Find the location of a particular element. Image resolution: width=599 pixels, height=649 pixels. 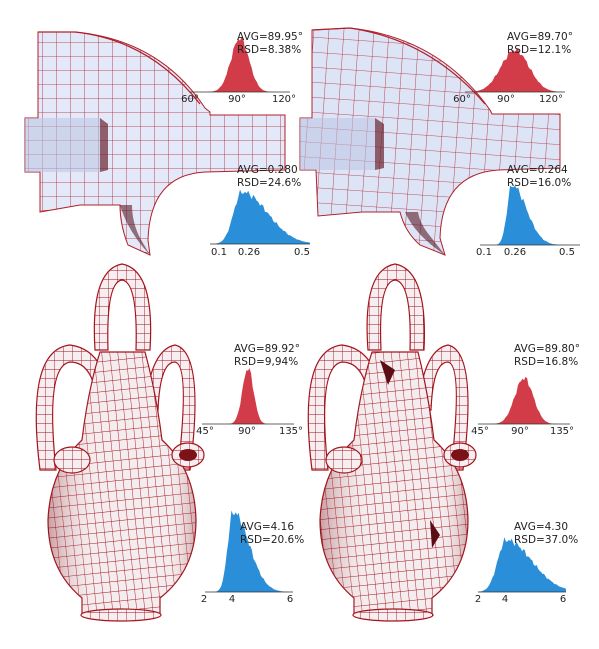

angle-avg-bottom-left: AVG=89.92° is located at coordinates (267, 349).